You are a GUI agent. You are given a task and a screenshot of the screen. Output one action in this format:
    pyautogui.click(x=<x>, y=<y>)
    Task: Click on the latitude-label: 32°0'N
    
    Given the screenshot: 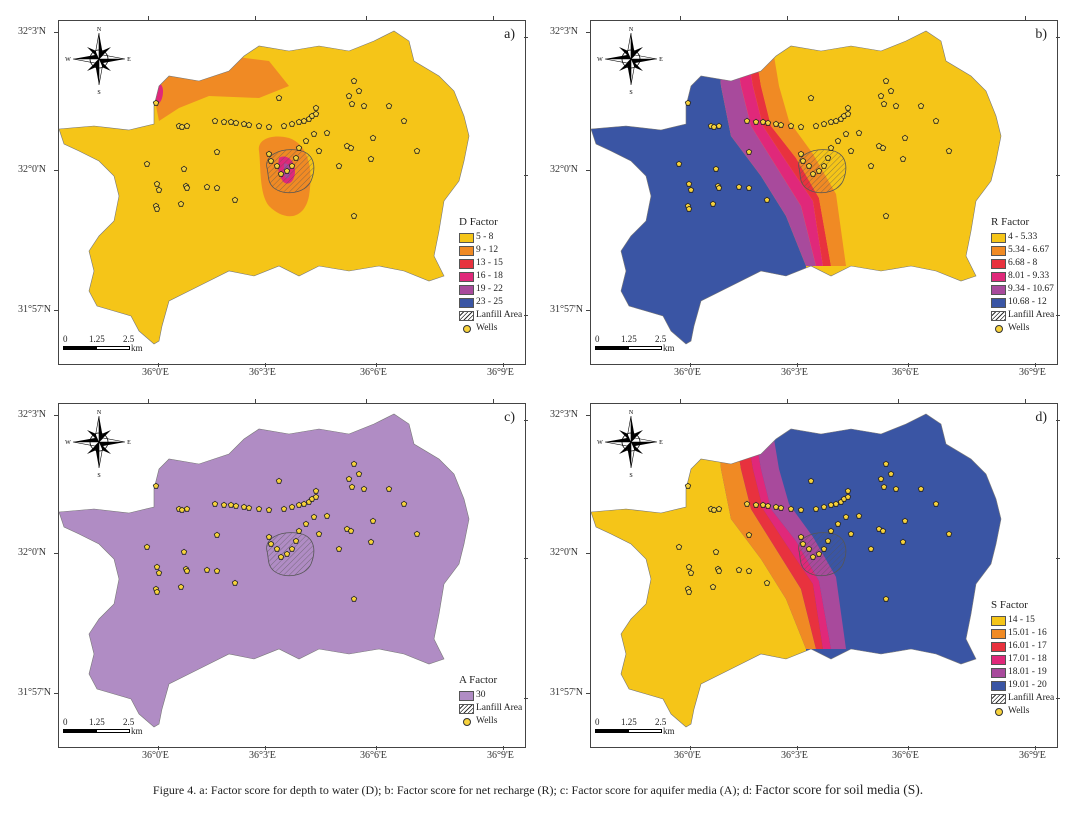 What is the action you would take?
    pyautogui.click(x=32, y=169)
    